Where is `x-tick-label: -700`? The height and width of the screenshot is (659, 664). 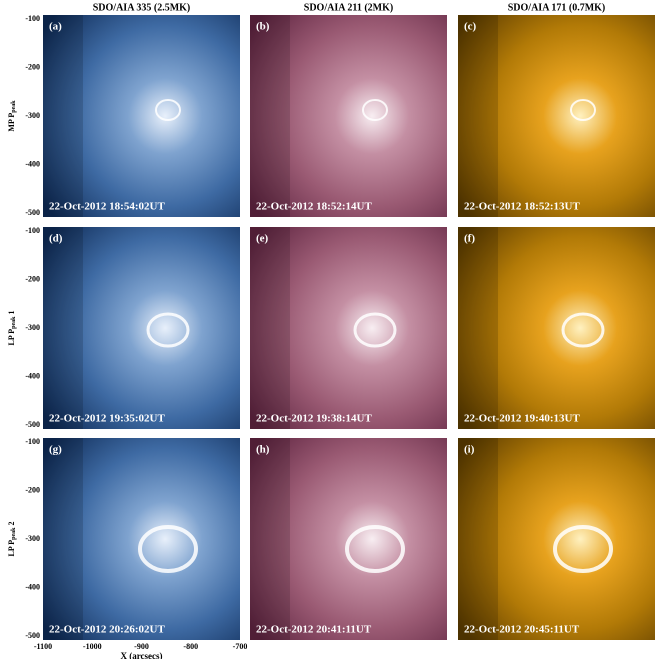
x-tick-label: -700 is located at coordinates (240, 646).